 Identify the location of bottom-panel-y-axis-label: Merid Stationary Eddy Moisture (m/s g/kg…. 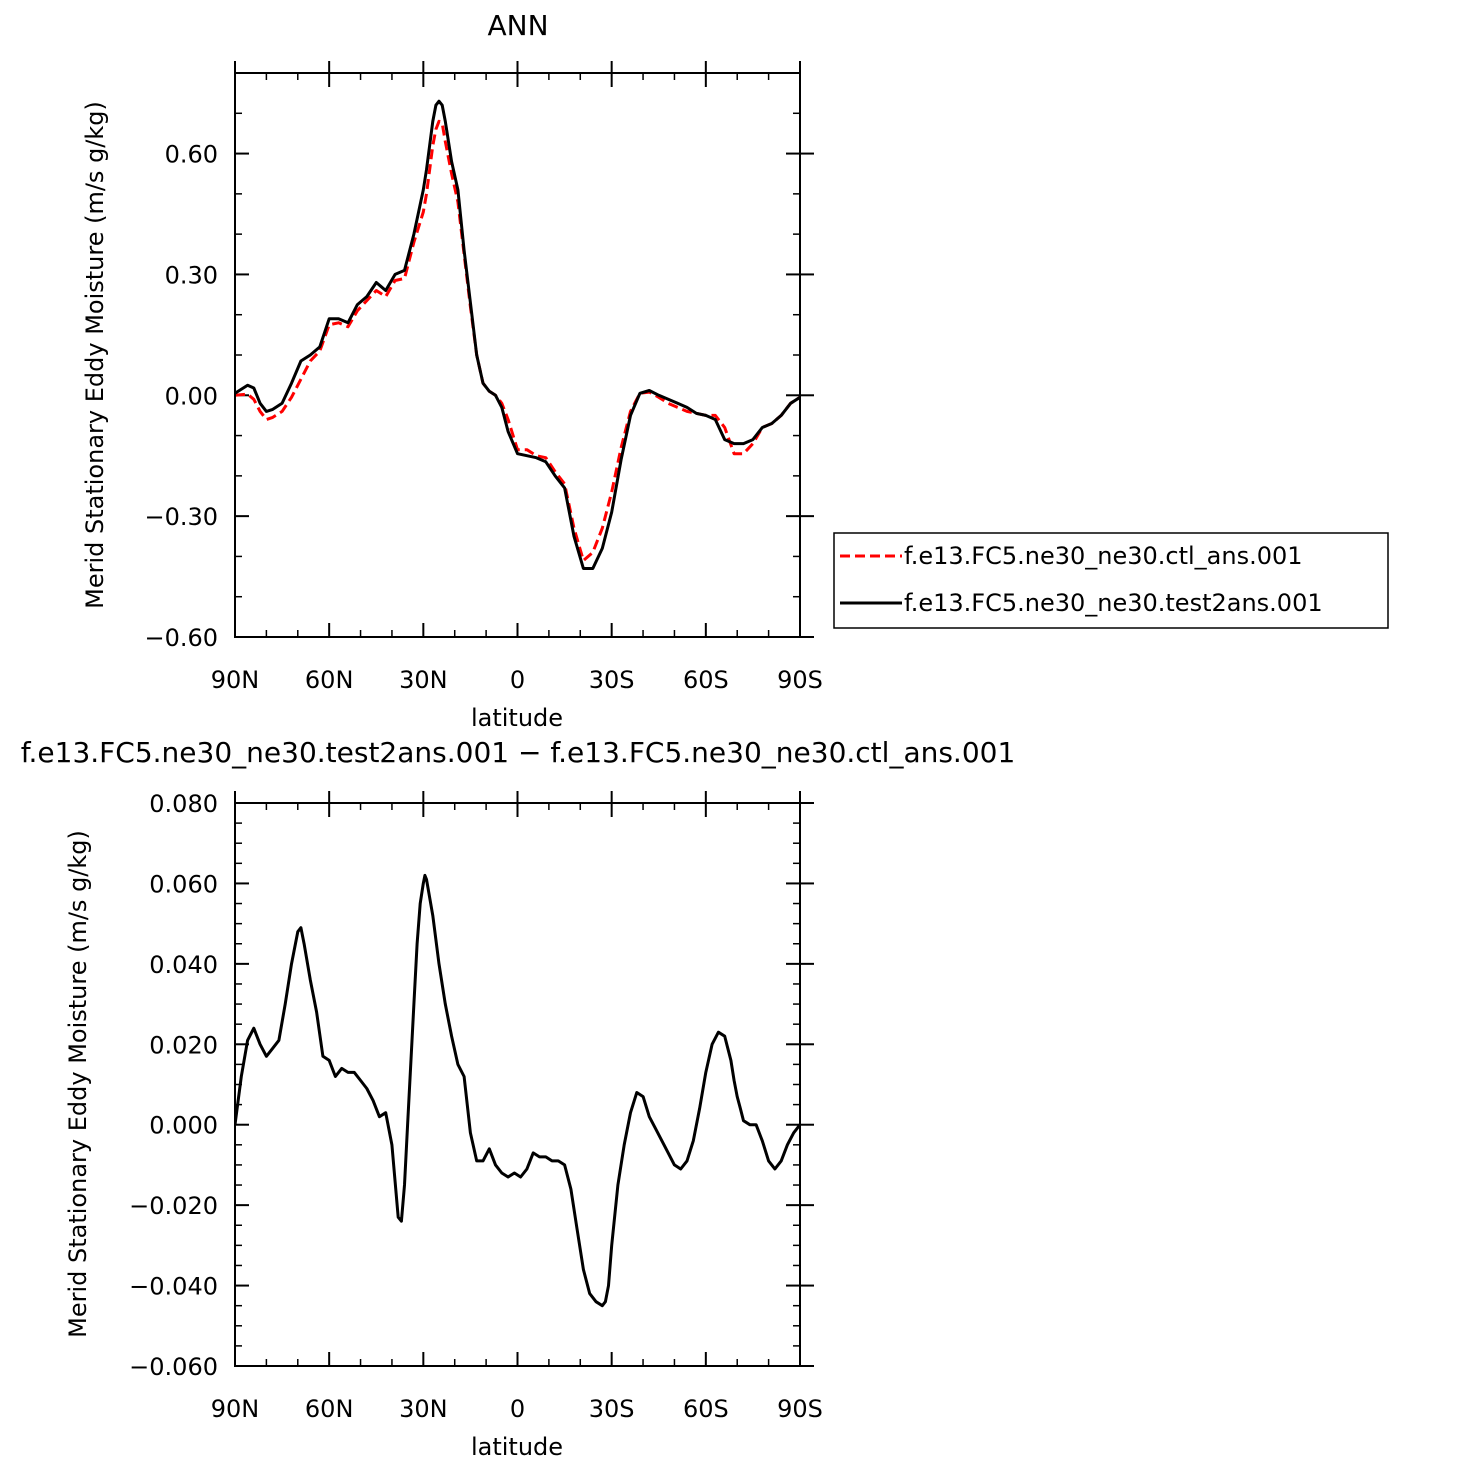
(78, 1084).